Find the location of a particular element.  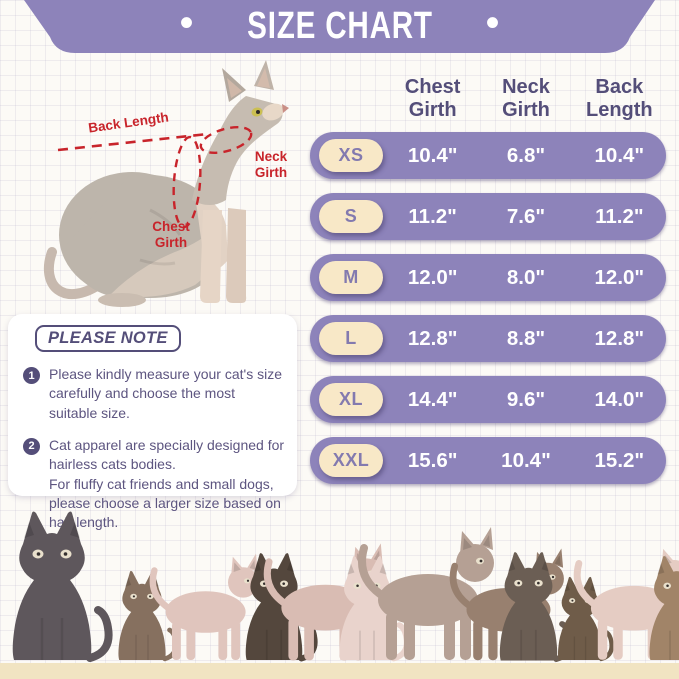

chest-girth-value: 11.2" is located at coordinates (432, 216).